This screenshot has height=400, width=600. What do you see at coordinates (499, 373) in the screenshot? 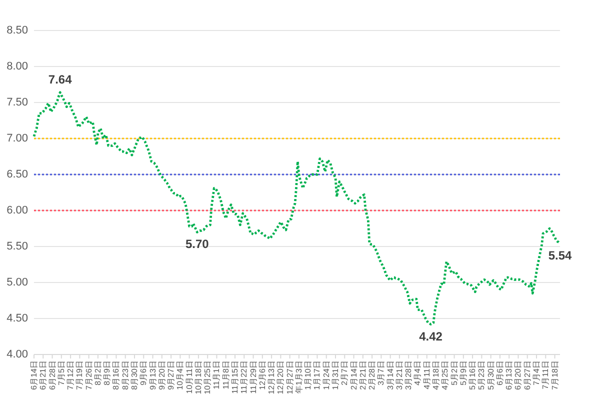
I see `x-tick-label: 6月6日` at bounding box center [499, 373].